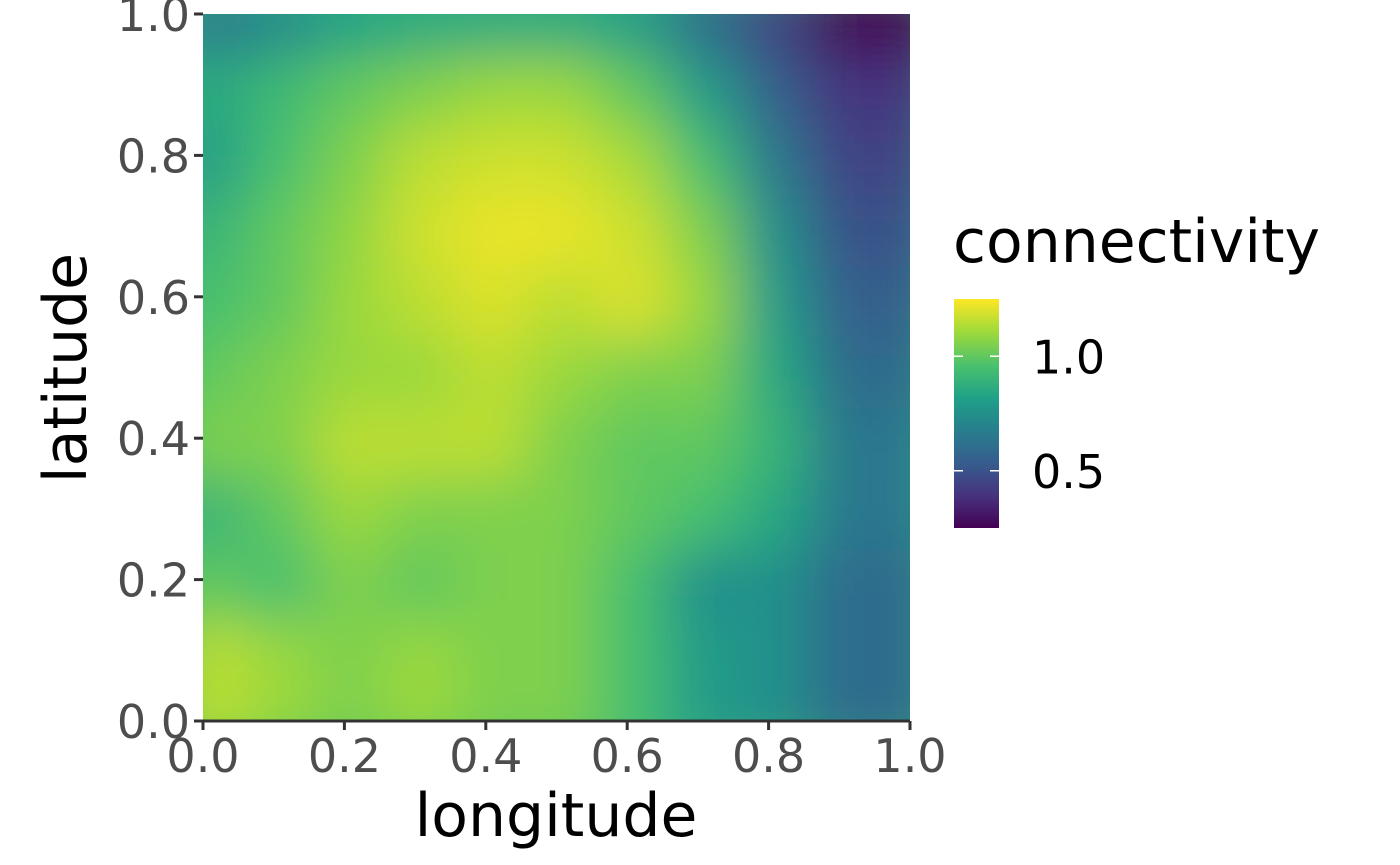 The width and height of the screenshot is (1400, 865). What do you see at coordinates (160, 374) in the screenshot?
I see `y-axis-ticks: 0.0 0.2 0.4 0.6 0.8 1.0` at bounding box center [160, 374].